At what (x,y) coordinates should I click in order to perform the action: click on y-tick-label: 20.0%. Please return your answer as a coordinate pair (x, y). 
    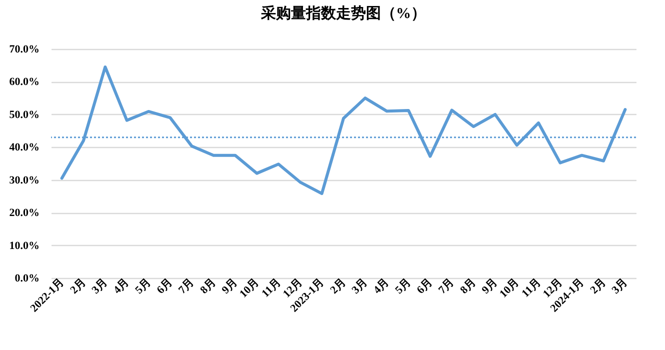
    Looking at the image, I should click on (24, 213).